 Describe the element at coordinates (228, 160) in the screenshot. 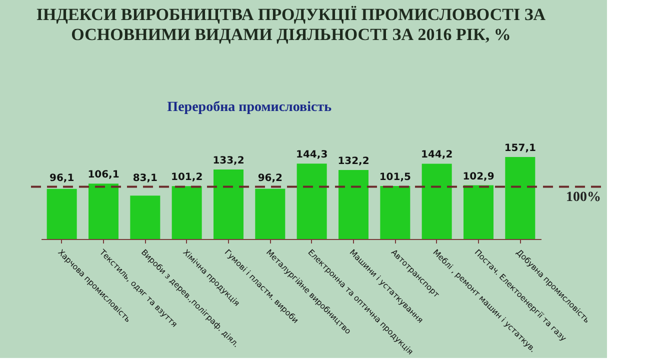

I see `data-label: 133,2` at that location.